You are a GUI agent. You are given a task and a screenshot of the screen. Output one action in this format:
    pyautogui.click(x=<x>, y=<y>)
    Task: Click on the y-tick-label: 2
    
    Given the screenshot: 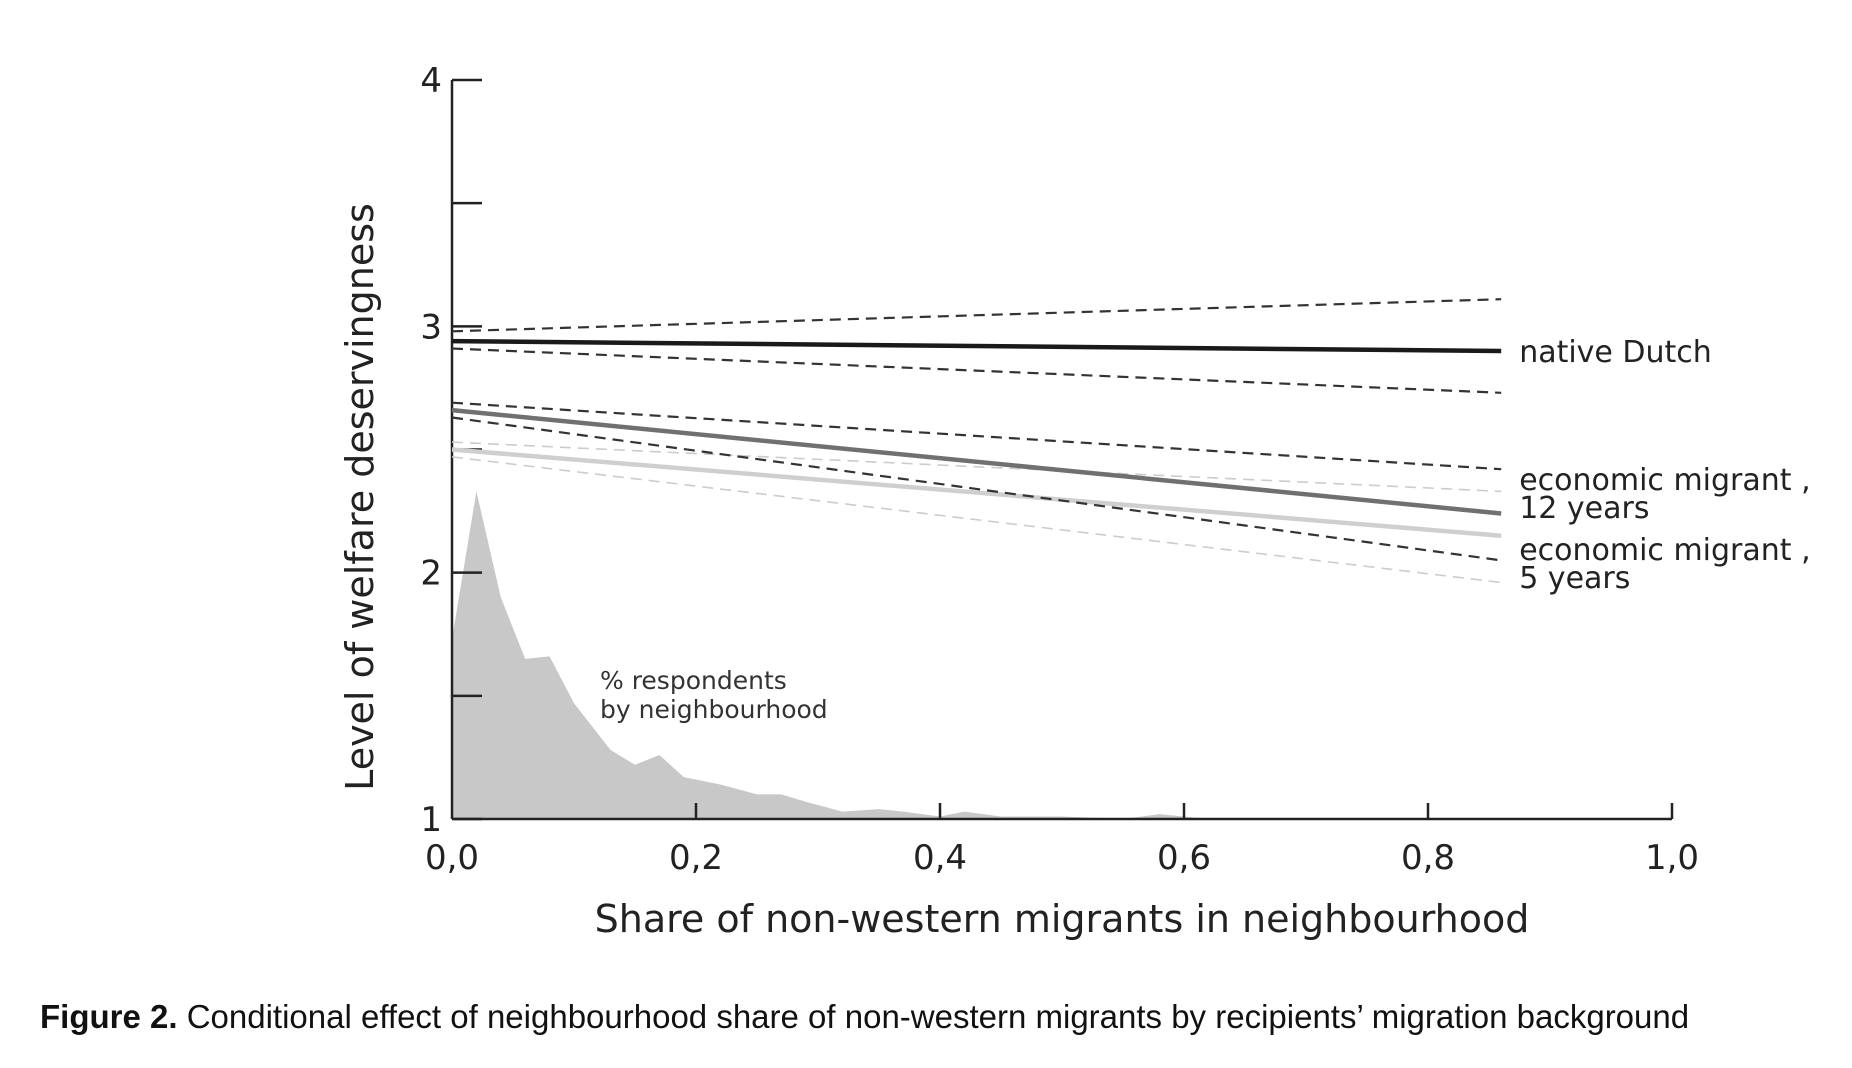 What is the action you would take?
    pyautogui.click(x=431, y=574)
    